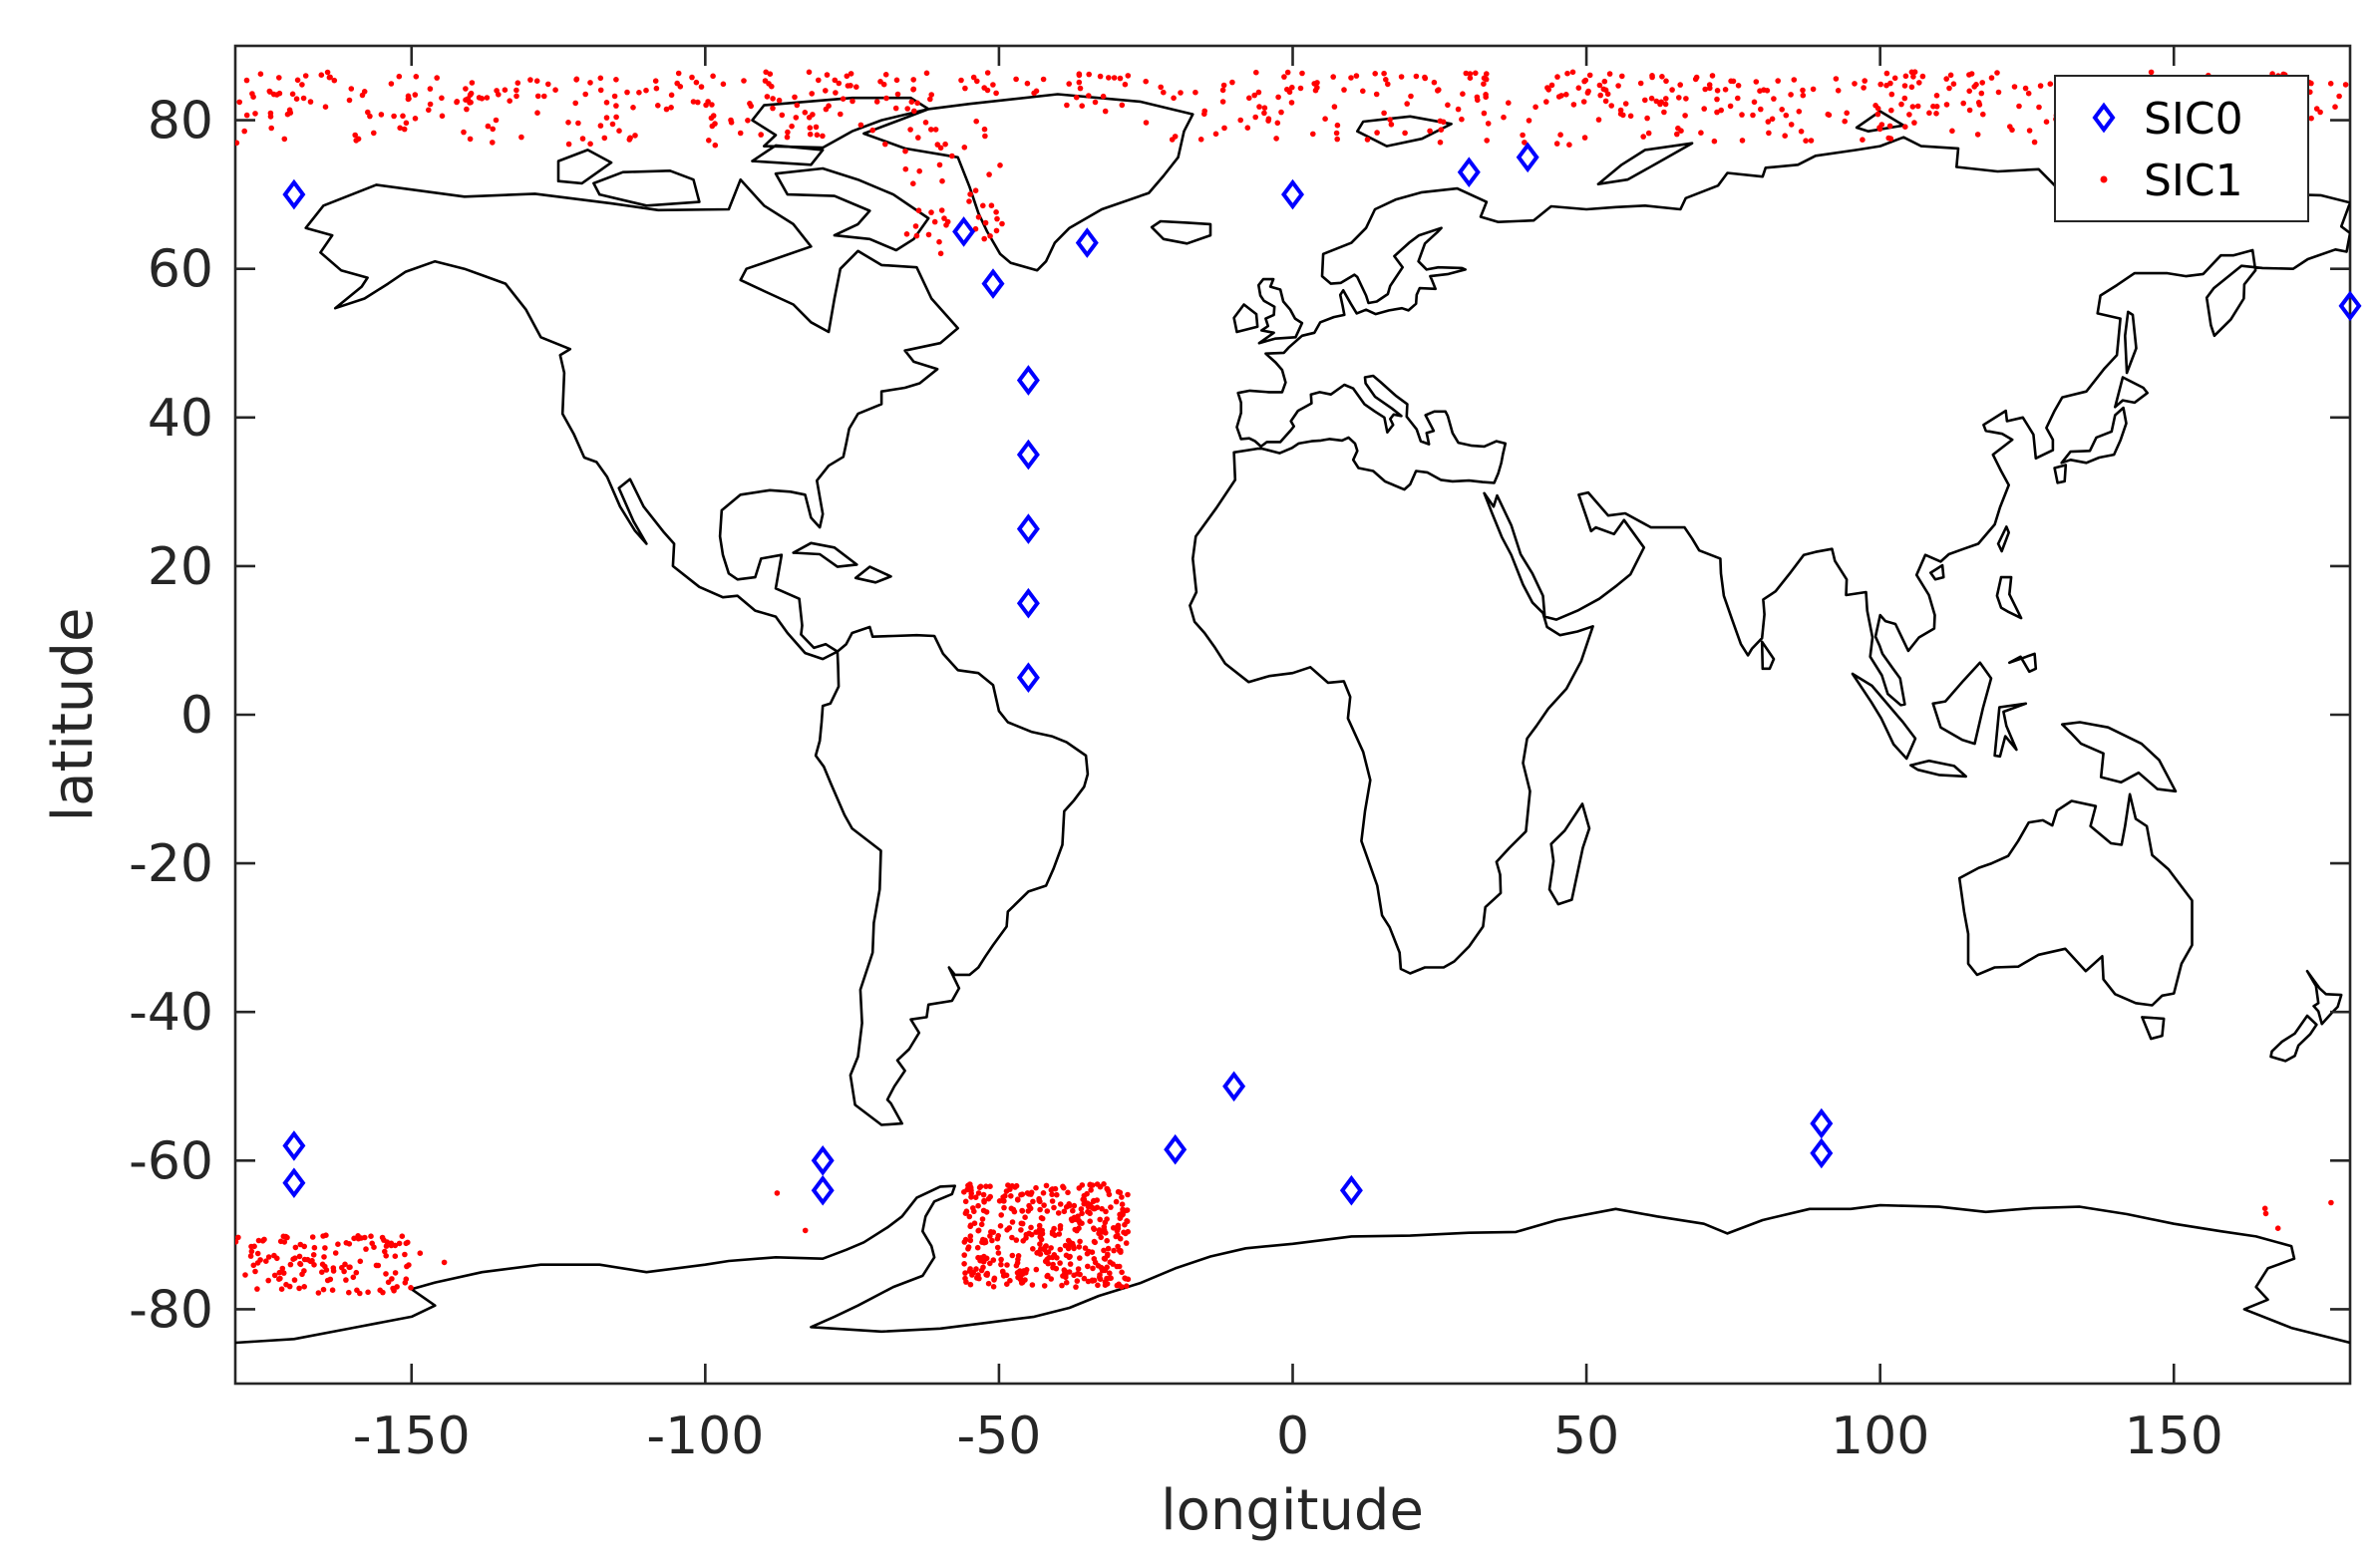  Describe the element at coordinates (2104, 118) in the screenshot. I see `legend-sic0-marker` at that location.